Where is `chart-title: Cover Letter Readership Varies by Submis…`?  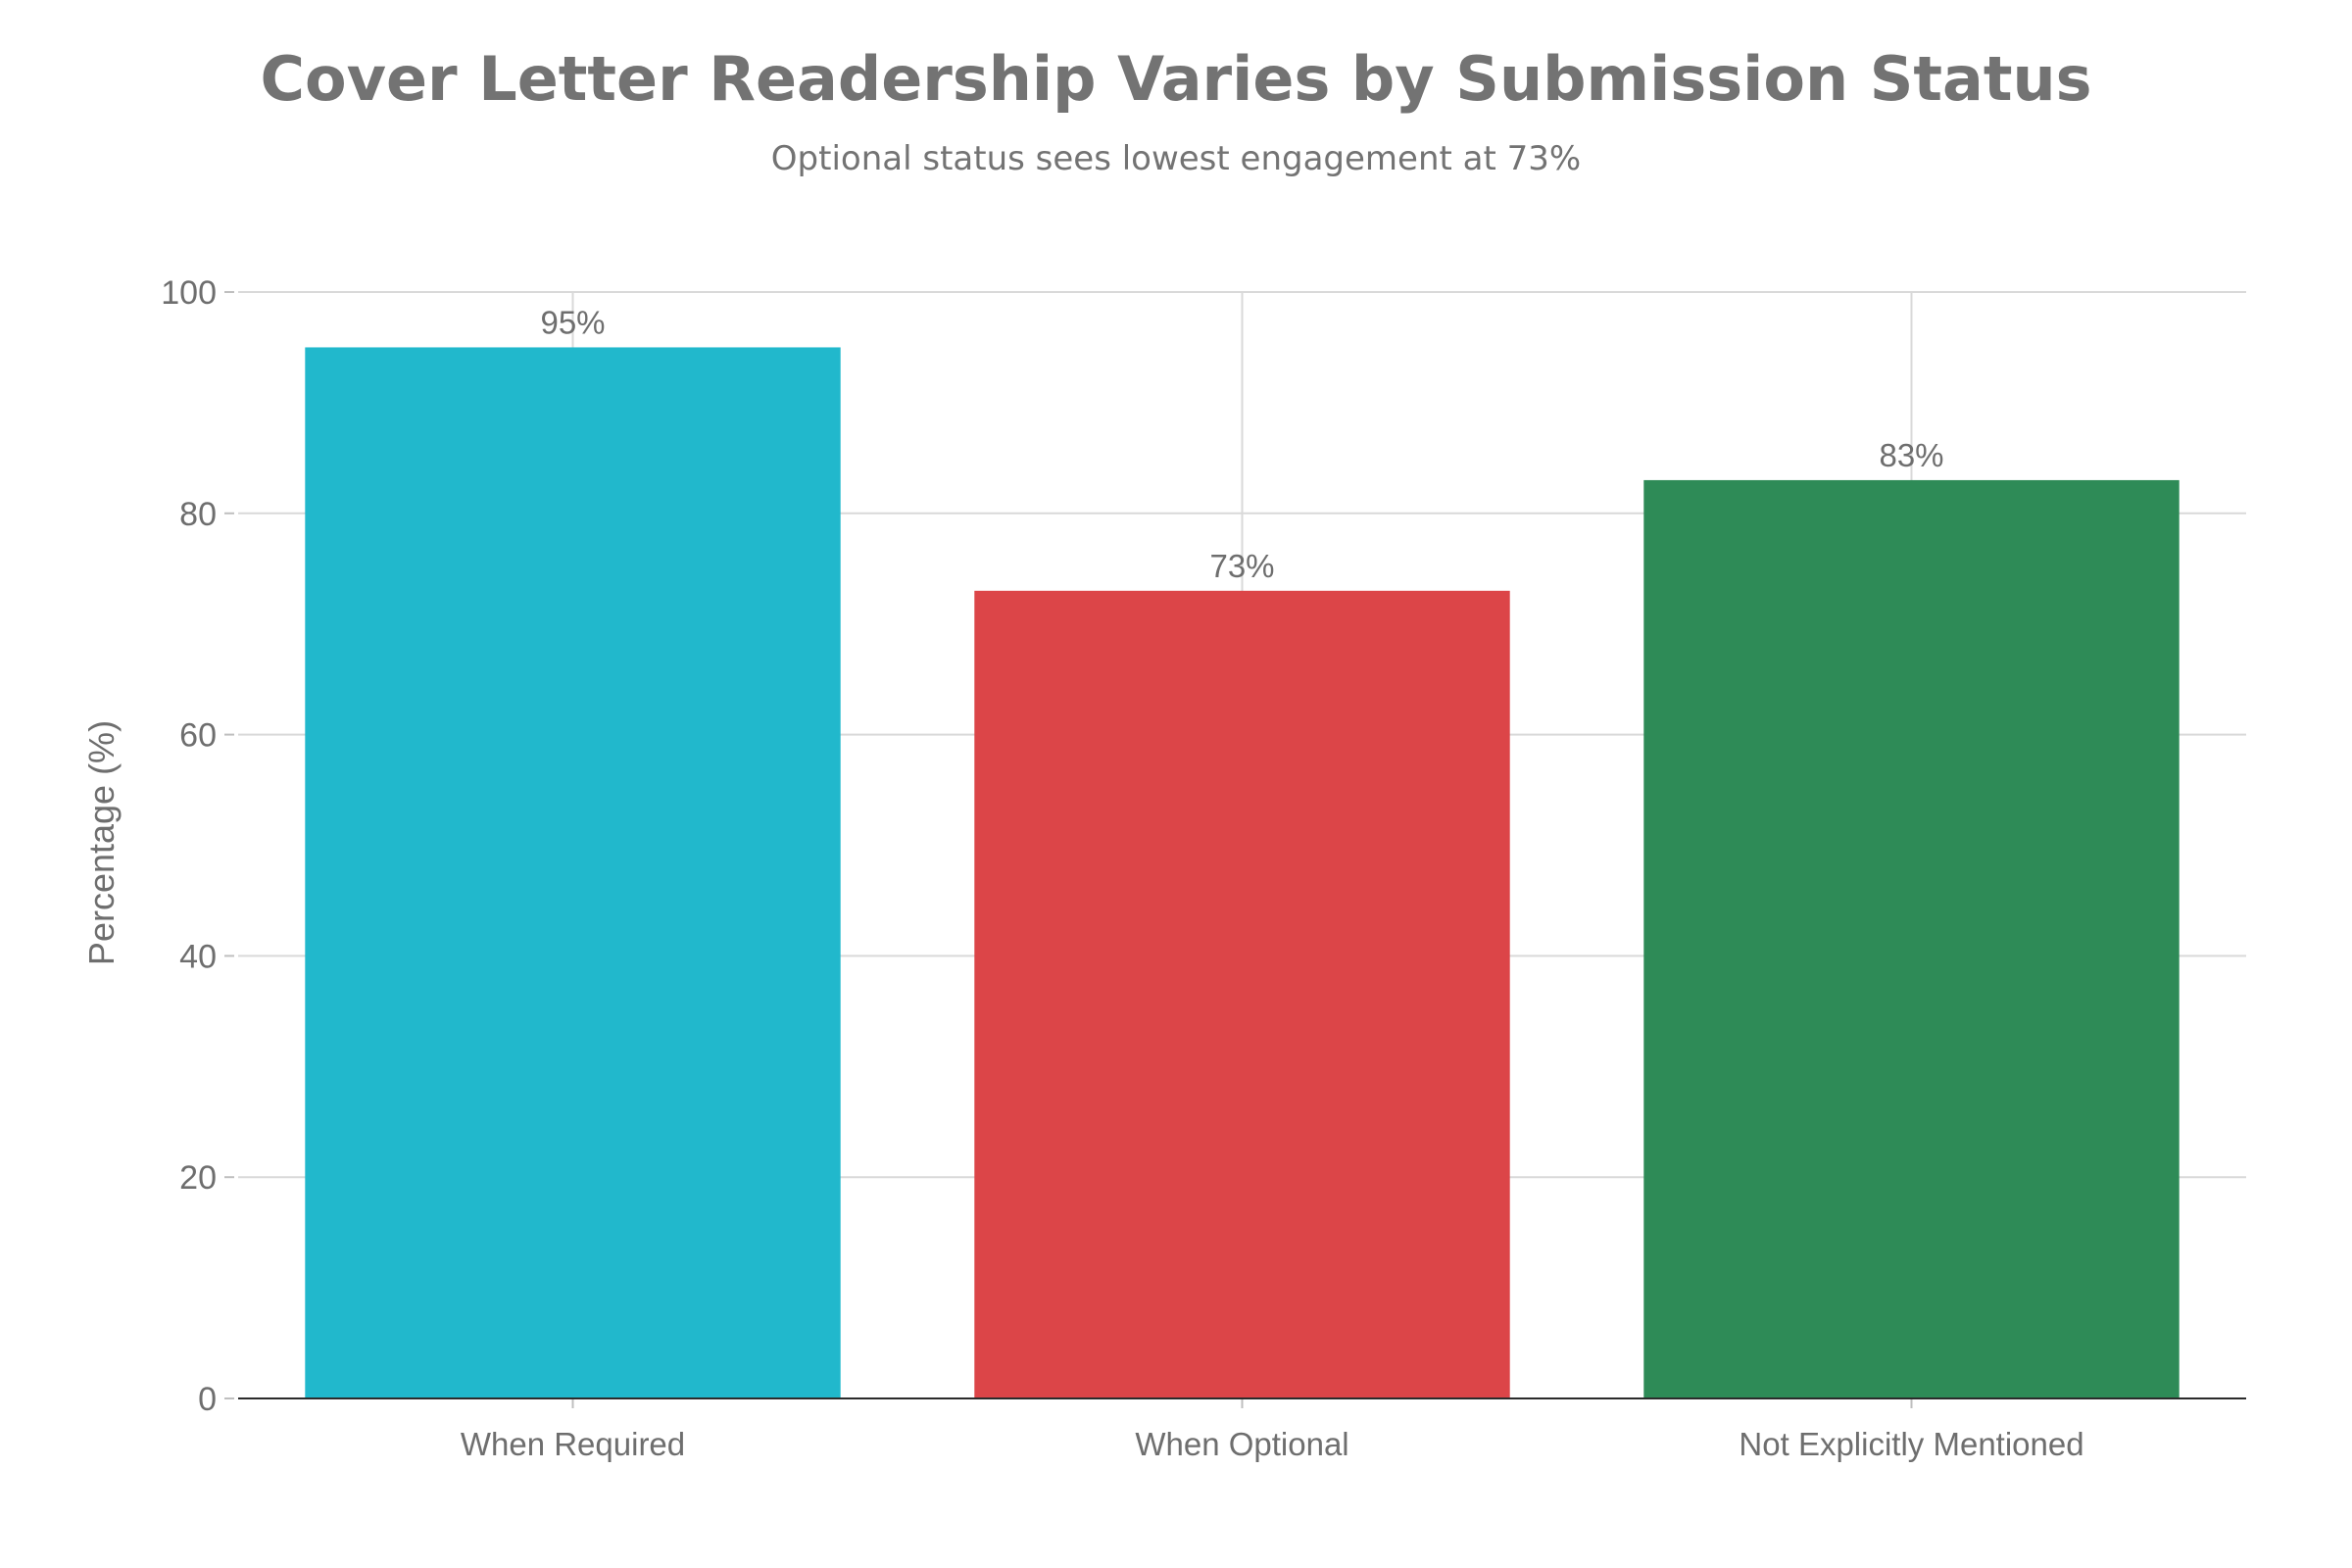
chart-title: Cover Letter Readership Varies by Submis… is located at coordinates (1176, 79).